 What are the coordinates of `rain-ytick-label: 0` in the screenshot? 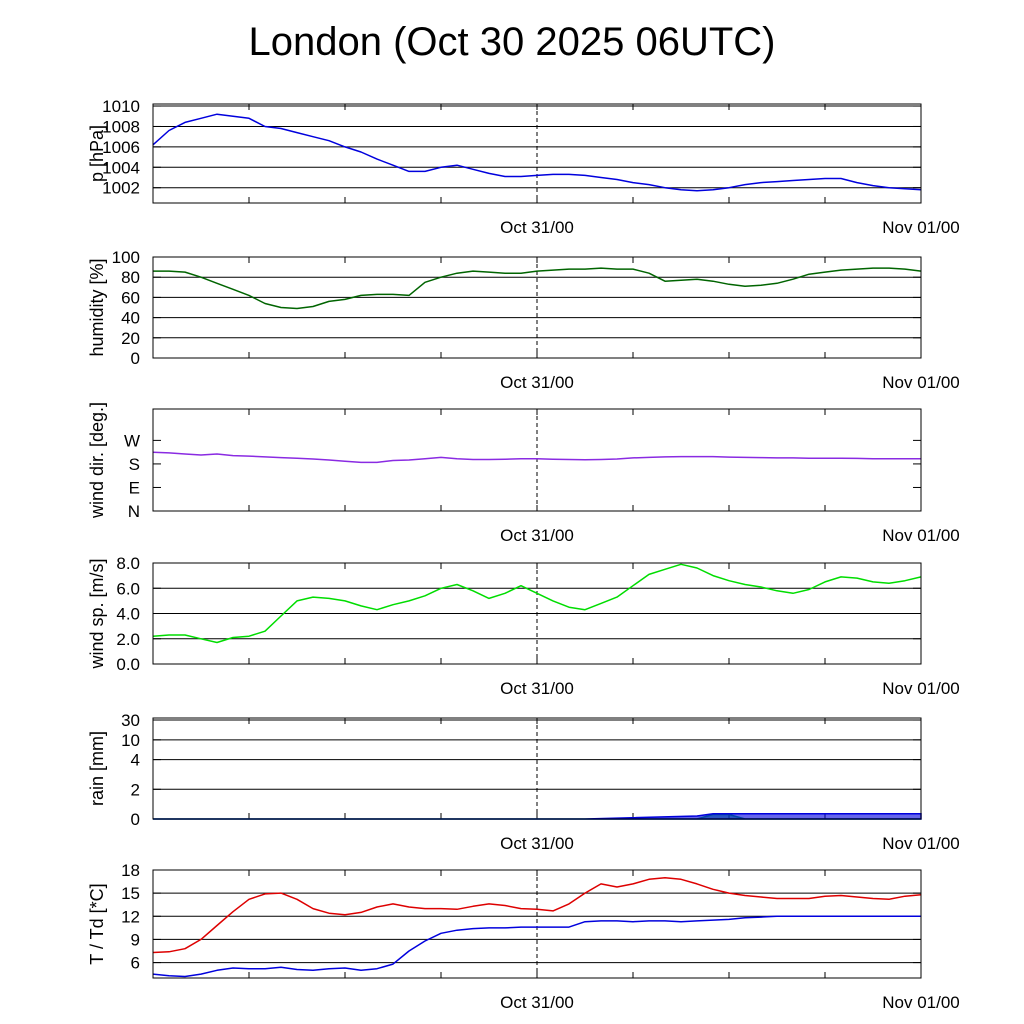 It's located at (135, 819).